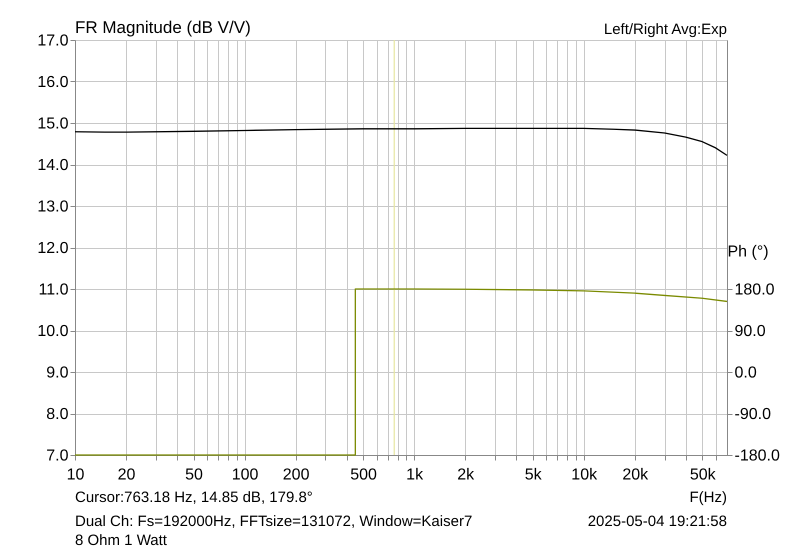 The height and width of the screenshot is (551, 800). Describe the element at coordinates (584, 475) in the screenshot. I see `x-tick-label: 10k` at that location.